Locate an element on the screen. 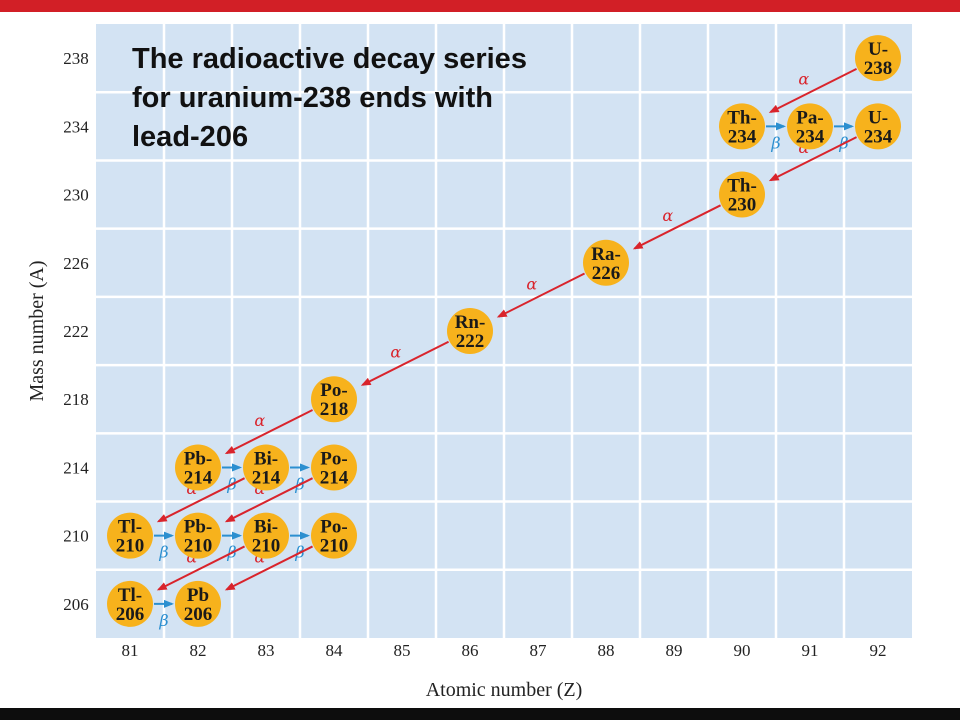 This screenshot has height=720, width=960. nuclide-rn222: Rn-222 is located at coordinates (470, 331).